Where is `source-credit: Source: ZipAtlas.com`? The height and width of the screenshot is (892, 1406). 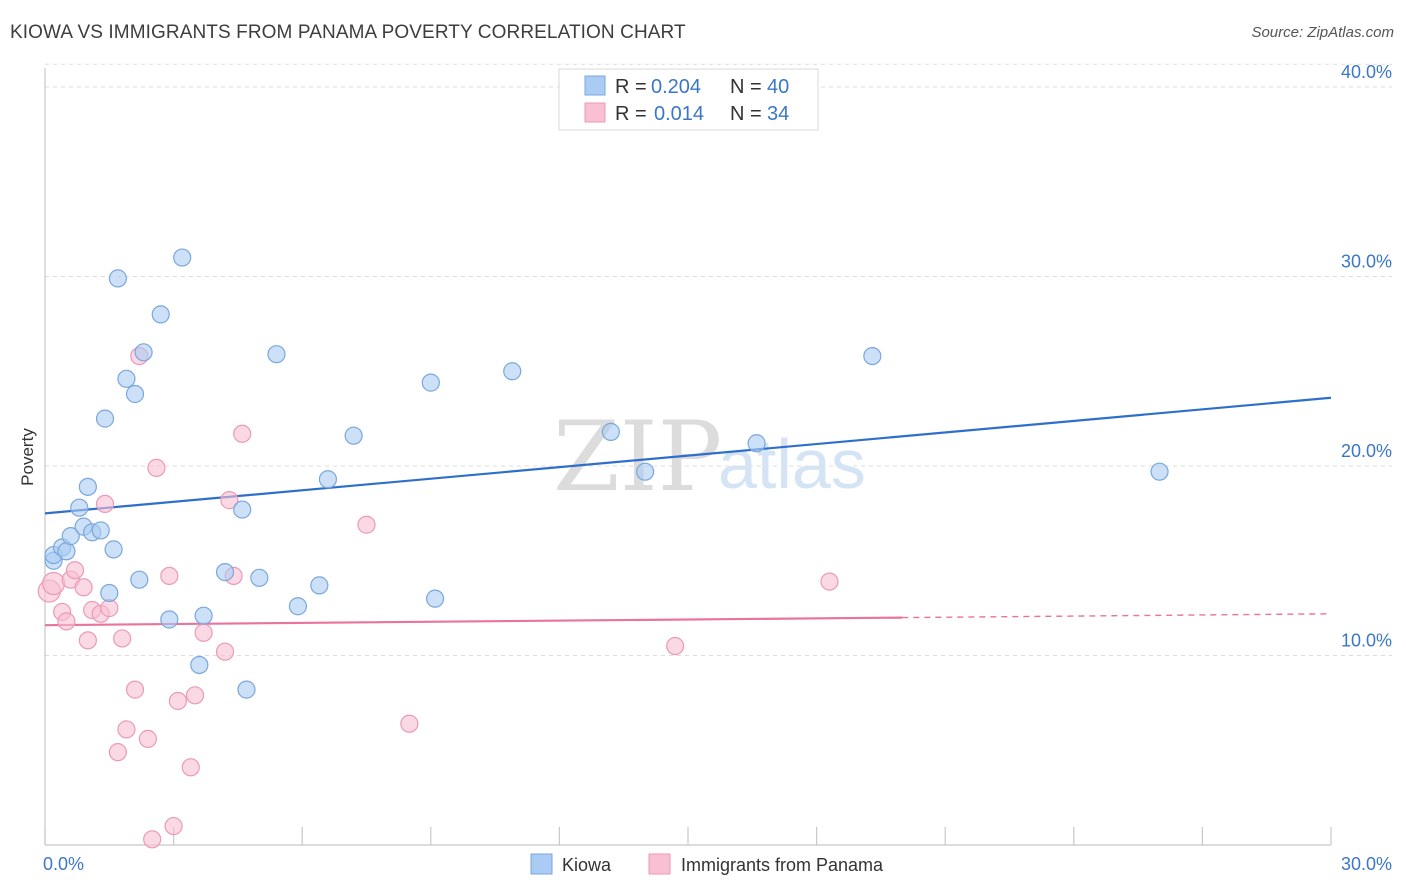
source-credit: Source: ZipAtlas.com is located at coordinates (1322, 32).